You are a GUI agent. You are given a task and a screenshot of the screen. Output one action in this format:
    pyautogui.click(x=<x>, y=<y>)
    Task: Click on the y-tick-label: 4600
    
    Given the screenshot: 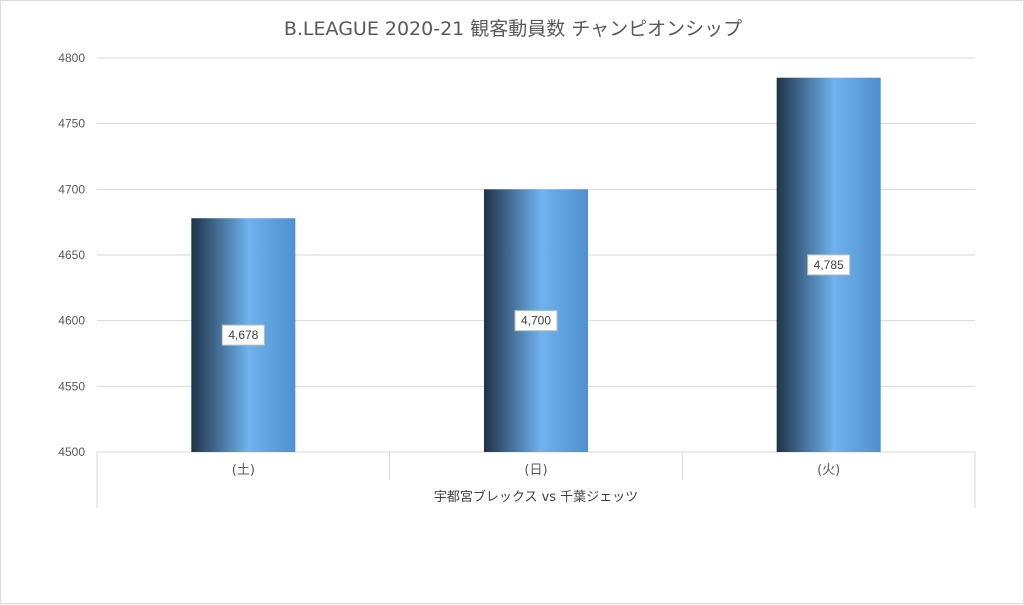 What is the action you would take?
    pyautogui.click(x=71, y=321)
    